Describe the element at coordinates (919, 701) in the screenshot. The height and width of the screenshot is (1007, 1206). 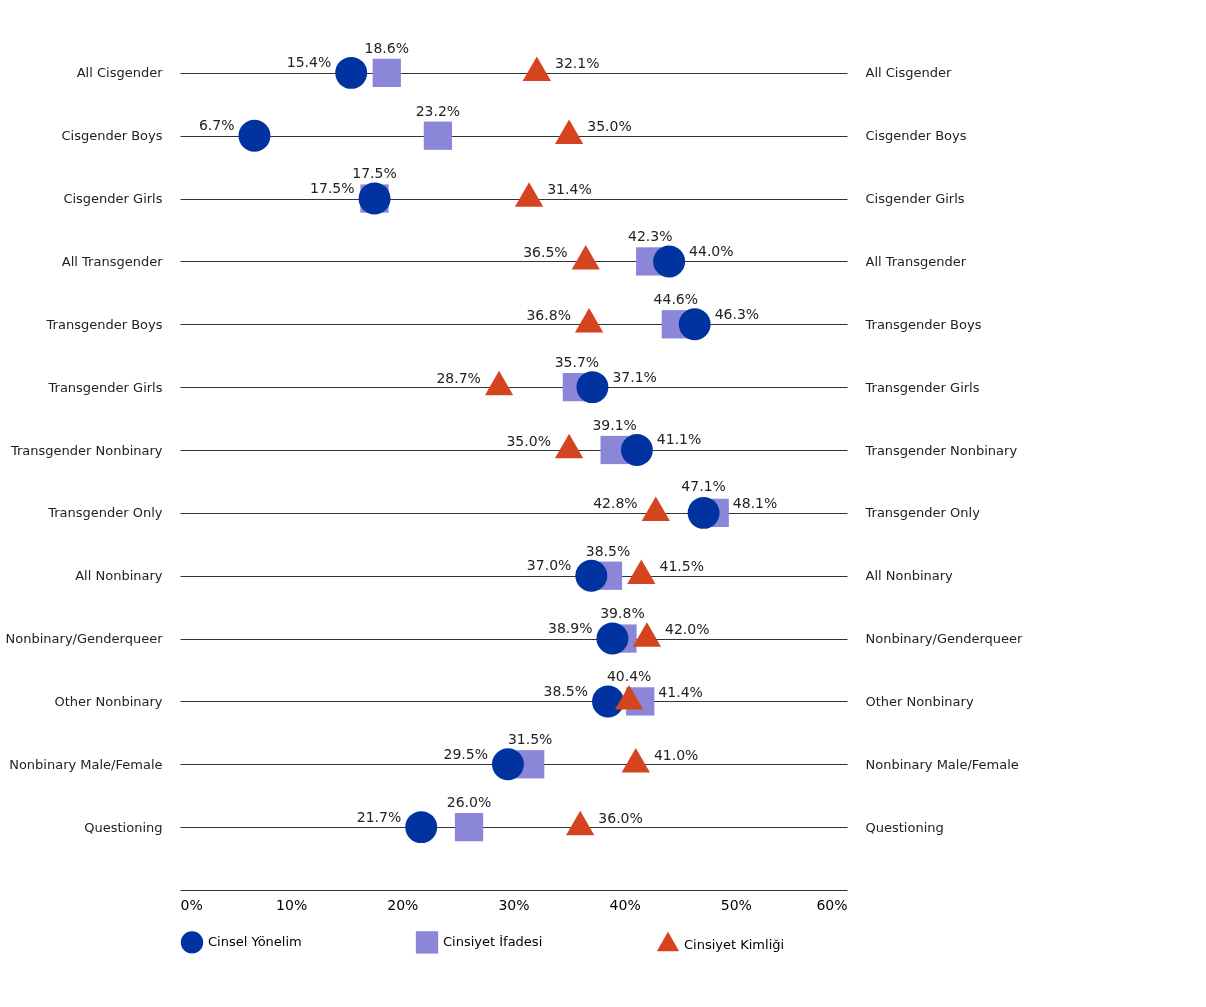
I see `y-tick-label: Other Nonbinary` at that location.